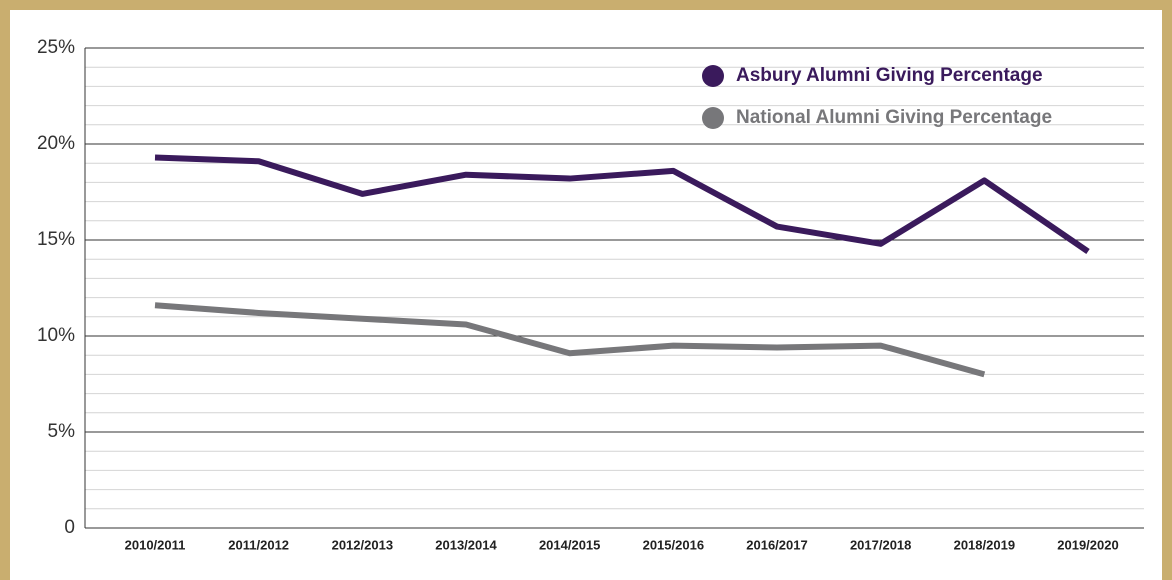  I want to click on y-tick-label: 15%, so click(56, 239).